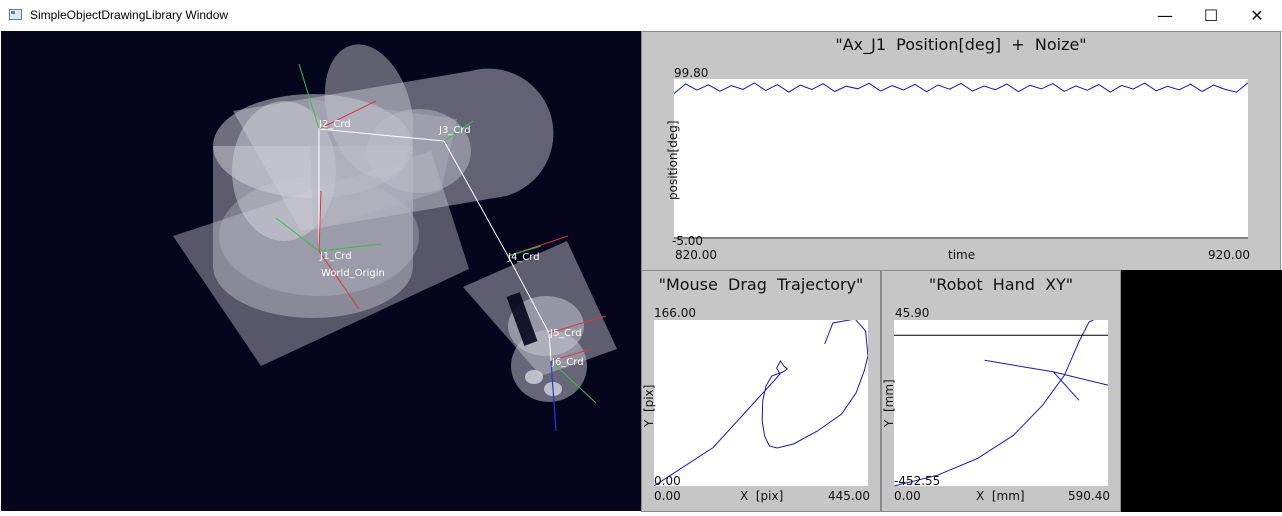 Image resolution: width=1282 pixels, height=516 pixels. Describe the element at coordinates (667, 496) in the screenshot. I see `mouse-x-min-label: 0.00` at that location.